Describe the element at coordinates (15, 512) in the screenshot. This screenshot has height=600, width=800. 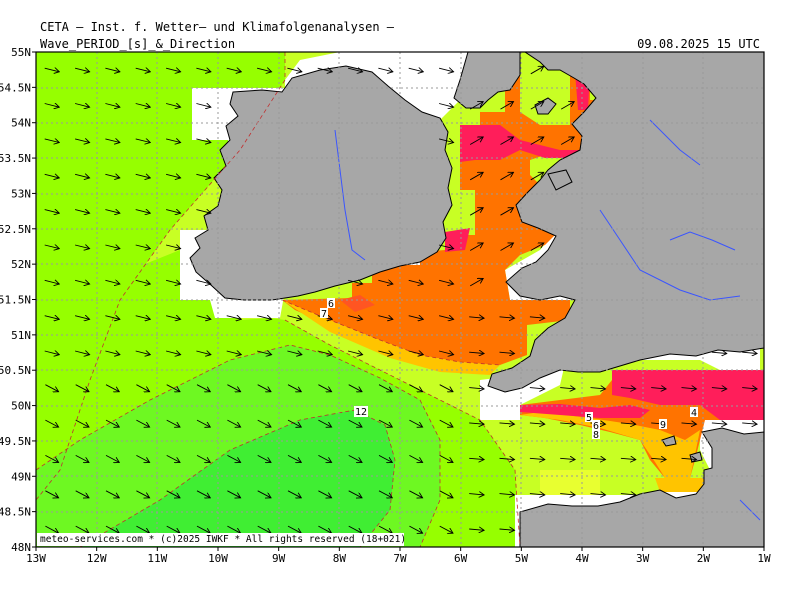
I see `lat-label: 48.5N` at that location.